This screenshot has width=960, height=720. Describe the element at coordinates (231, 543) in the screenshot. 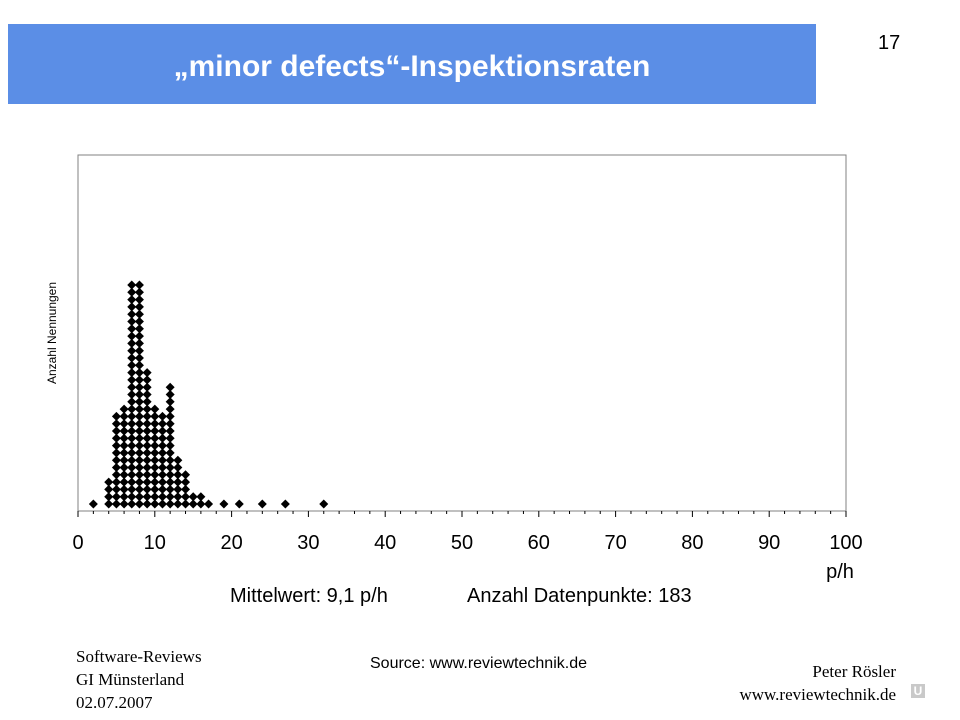

I see `x-tick-label: 20` at that location.